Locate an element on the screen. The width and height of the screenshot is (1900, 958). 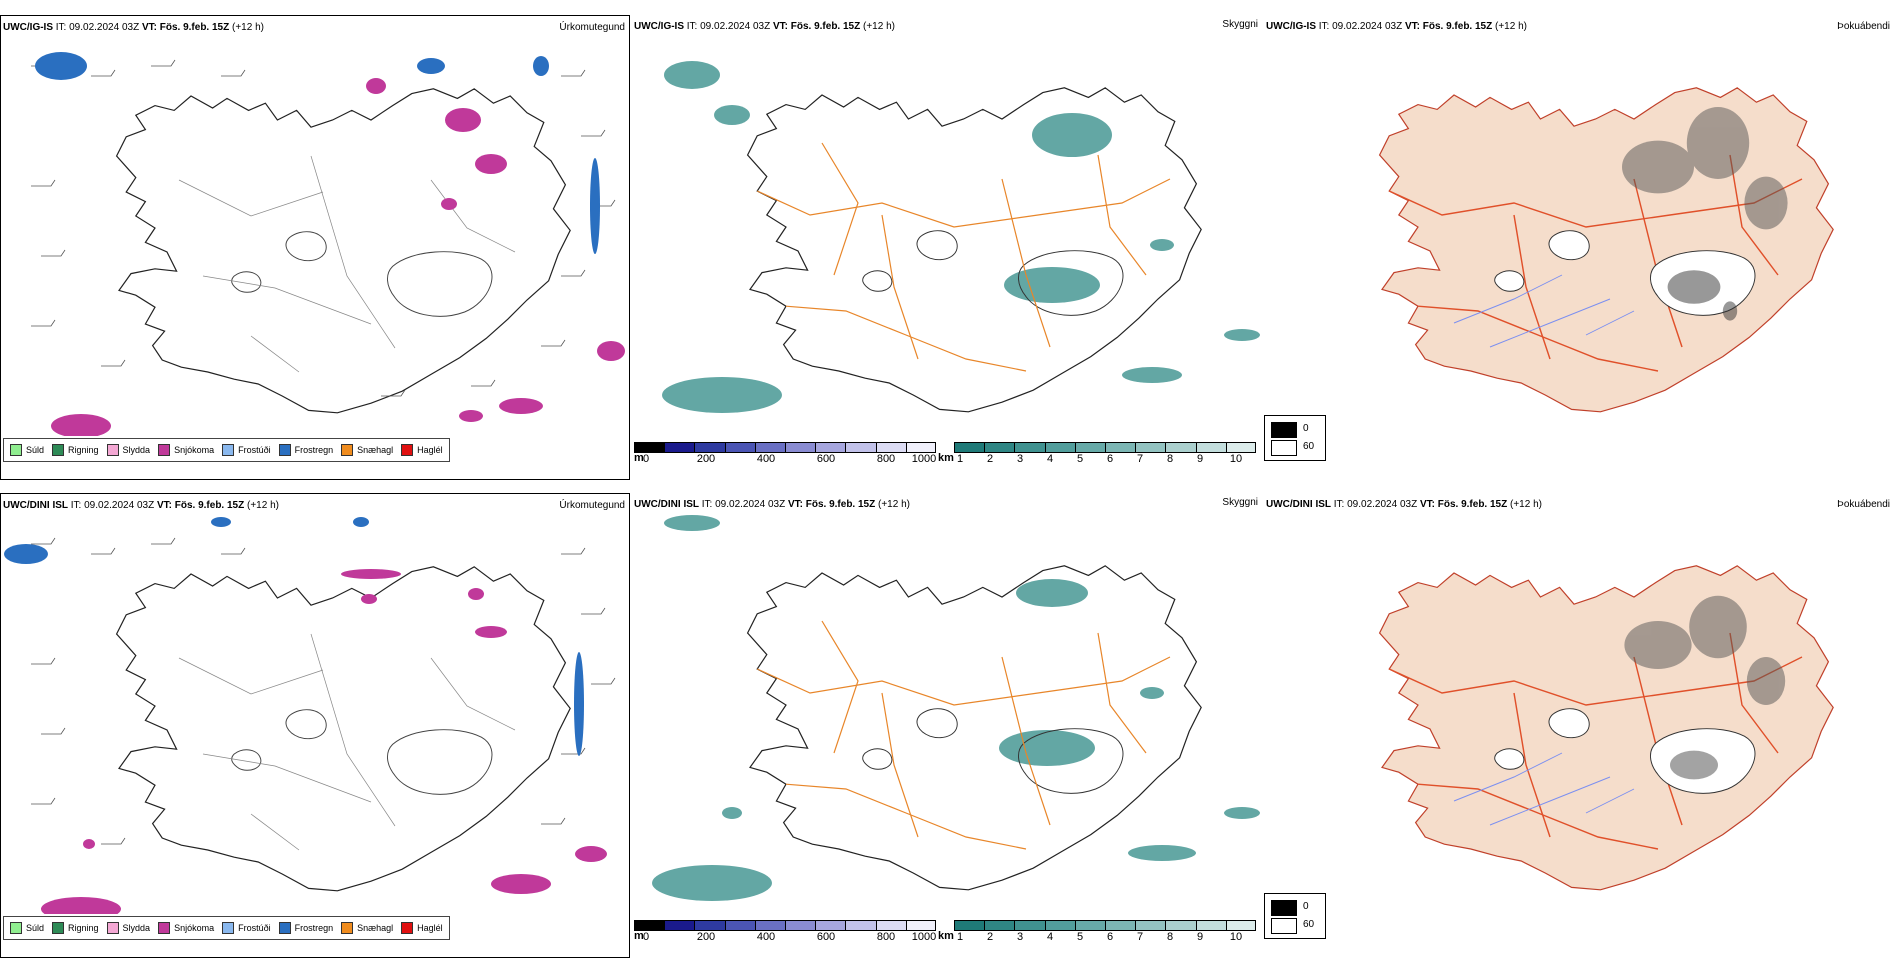
colorbar-tick: 400 is located at coordinates (766, 459).